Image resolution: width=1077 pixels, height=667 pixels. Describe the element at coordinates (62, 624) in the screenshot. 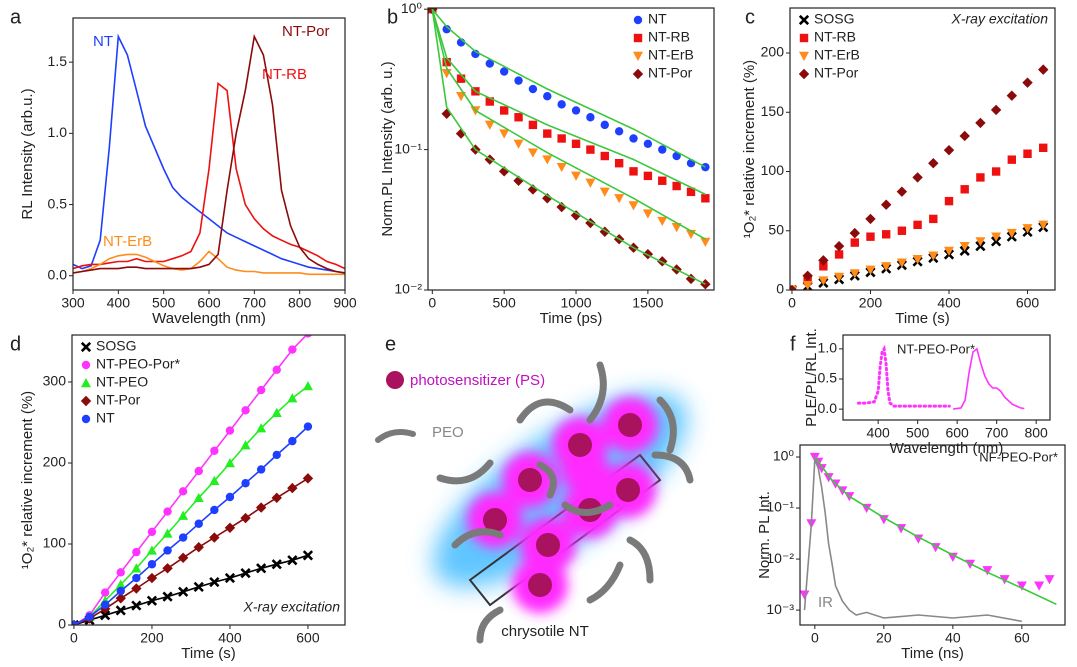

I see `y-tick-label: 0` at that location.